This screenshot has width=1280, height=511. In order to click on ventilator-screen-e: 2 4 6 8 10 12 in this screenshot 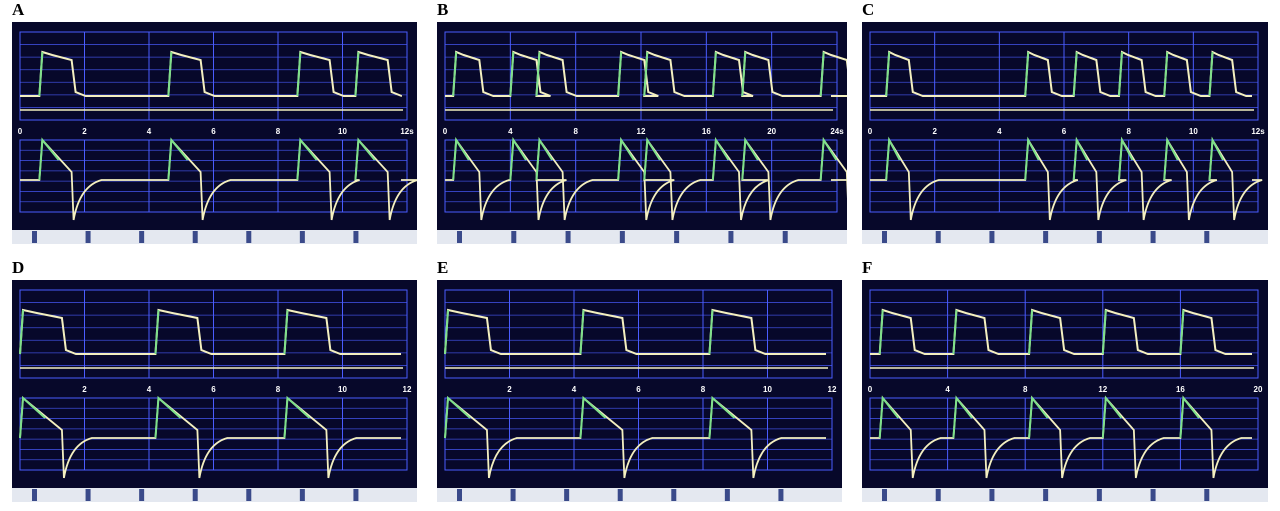, I will do `click(639, 391)`.